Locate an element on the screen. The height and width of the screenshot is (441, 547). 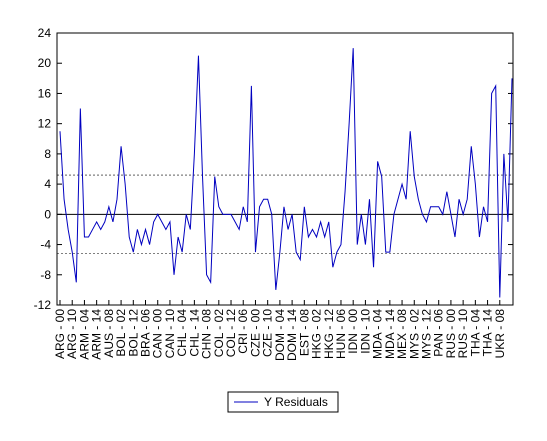
x-tick-label: COL - 12 is located at coordinates (231, 333).